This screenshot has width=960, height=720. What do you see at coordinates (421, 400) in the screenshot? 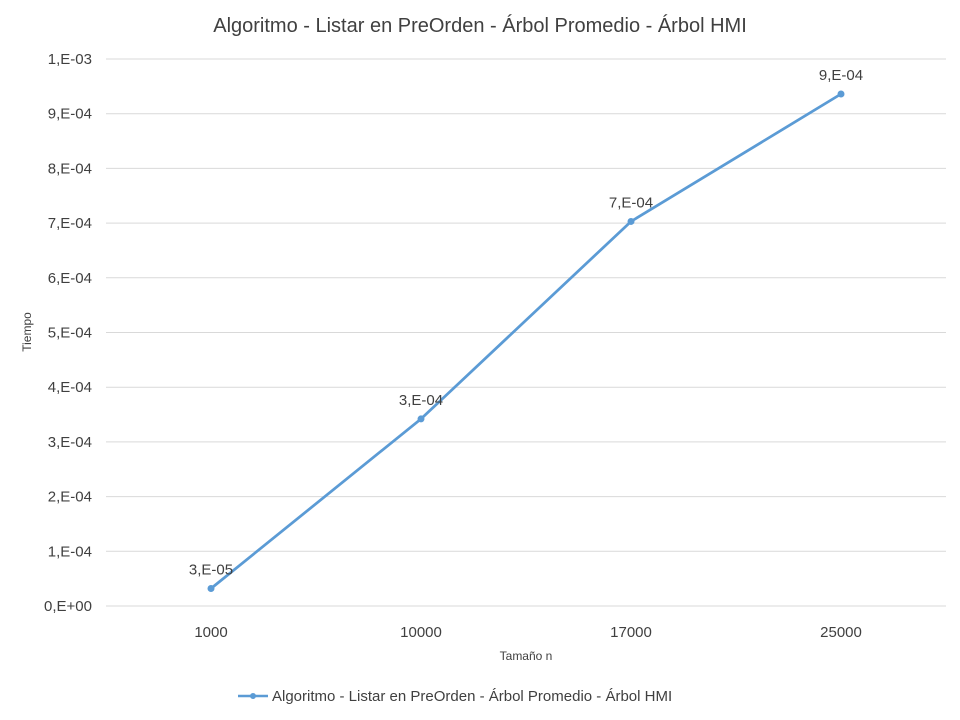
I see `data-label: 3,E-04` at bounding box center [421, 400].